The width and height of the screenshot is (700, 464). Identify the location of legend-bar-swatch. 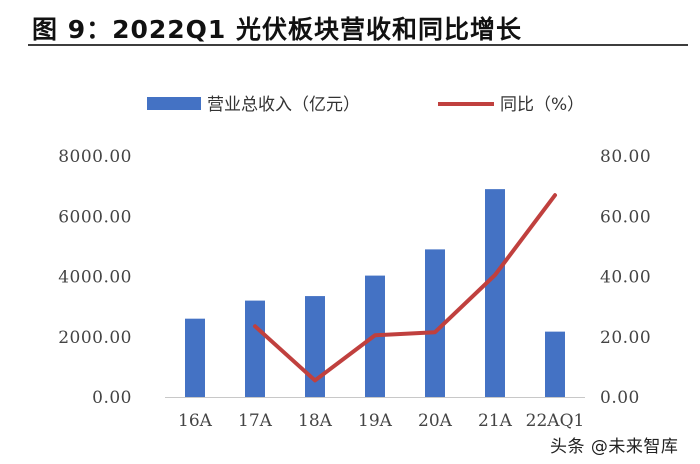
(174, 103).